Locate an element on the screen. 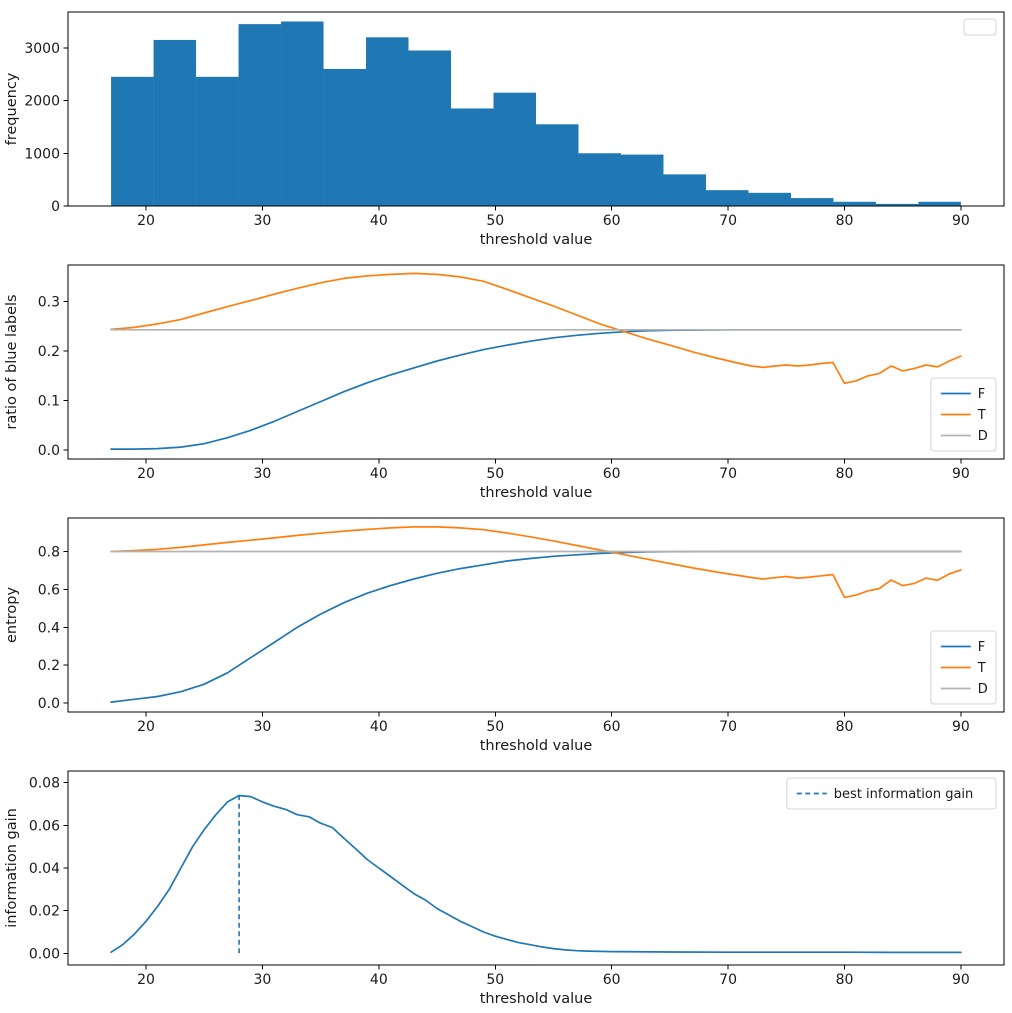 The image size is (1012, 1013). y-axis-label: entropy is located at coordinates (12, 615).